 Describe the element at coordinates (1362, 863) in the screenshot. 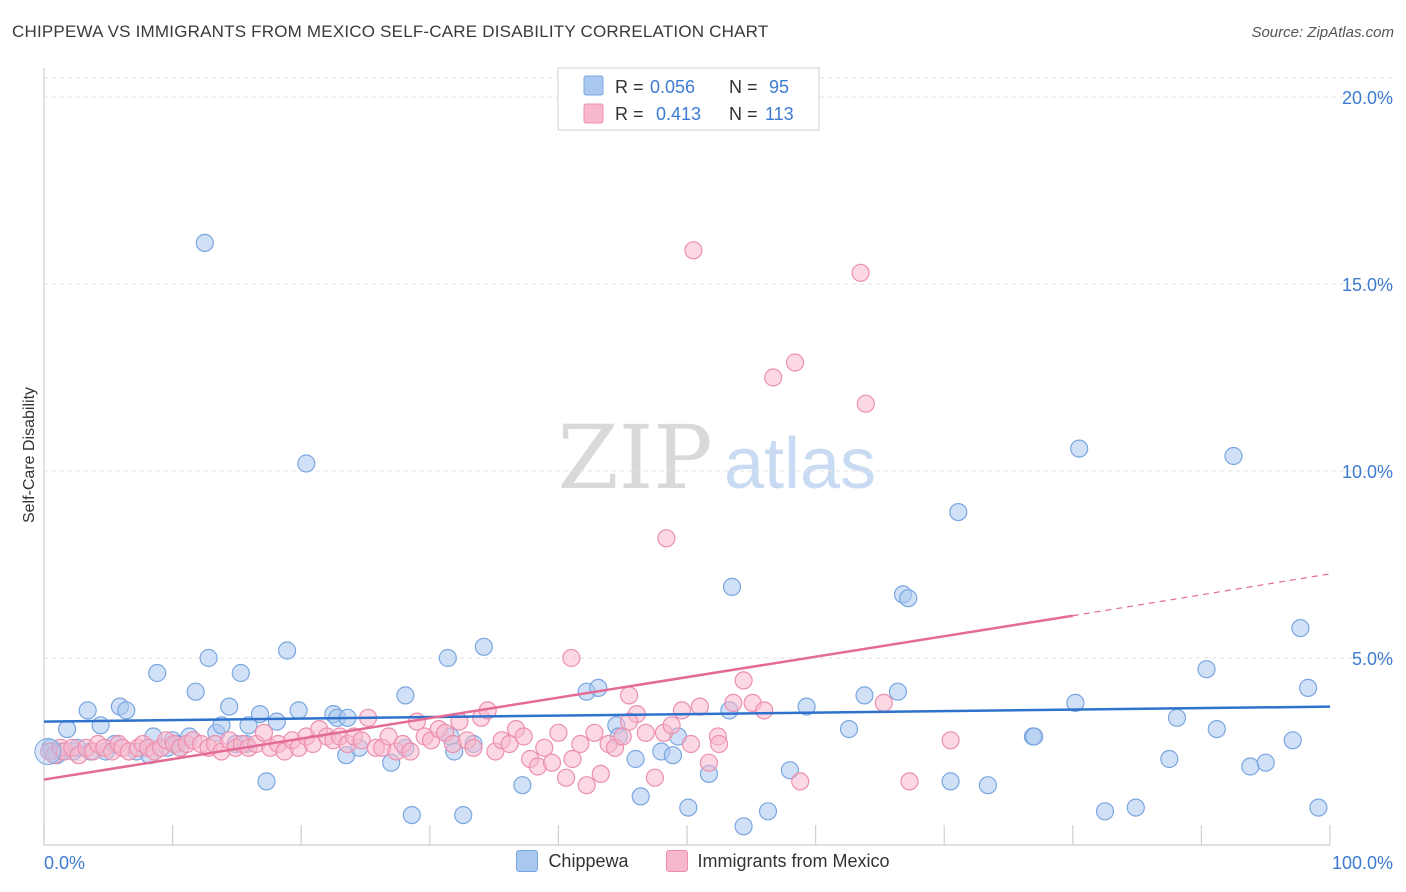

I see `x-tick-label-max: 100.0%` at that location.